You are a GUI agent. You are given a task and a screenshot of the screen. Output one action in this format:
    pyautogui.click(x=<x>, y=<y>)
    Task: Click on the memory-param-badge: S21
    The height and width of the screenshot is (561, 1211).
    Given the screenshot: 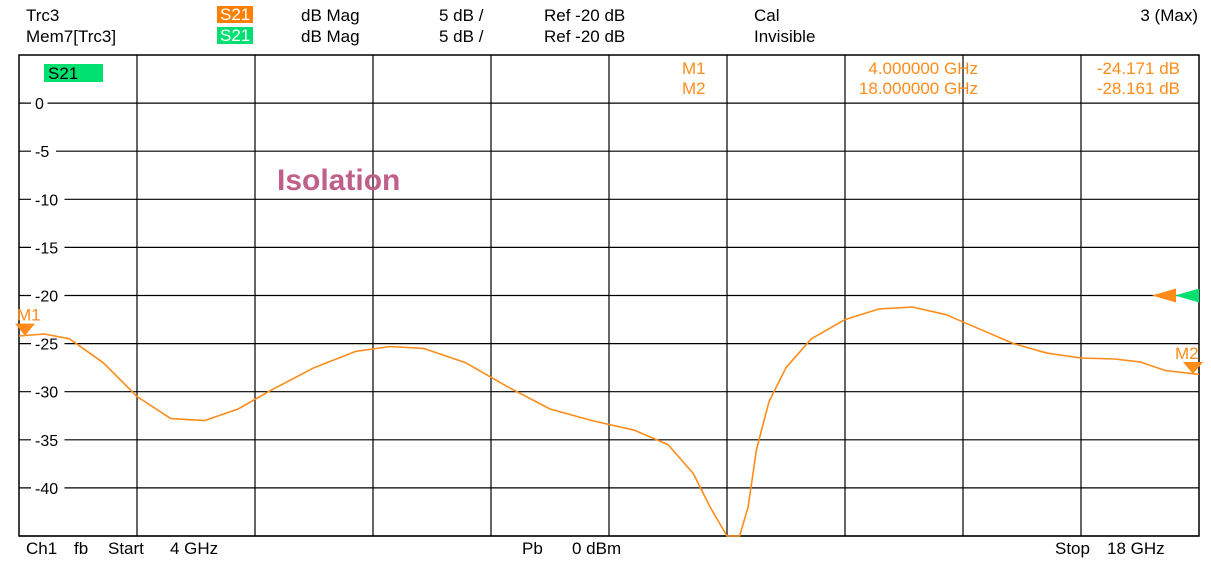 What is the action you would take?
    pyautogui.click(x=235, y=35)
    